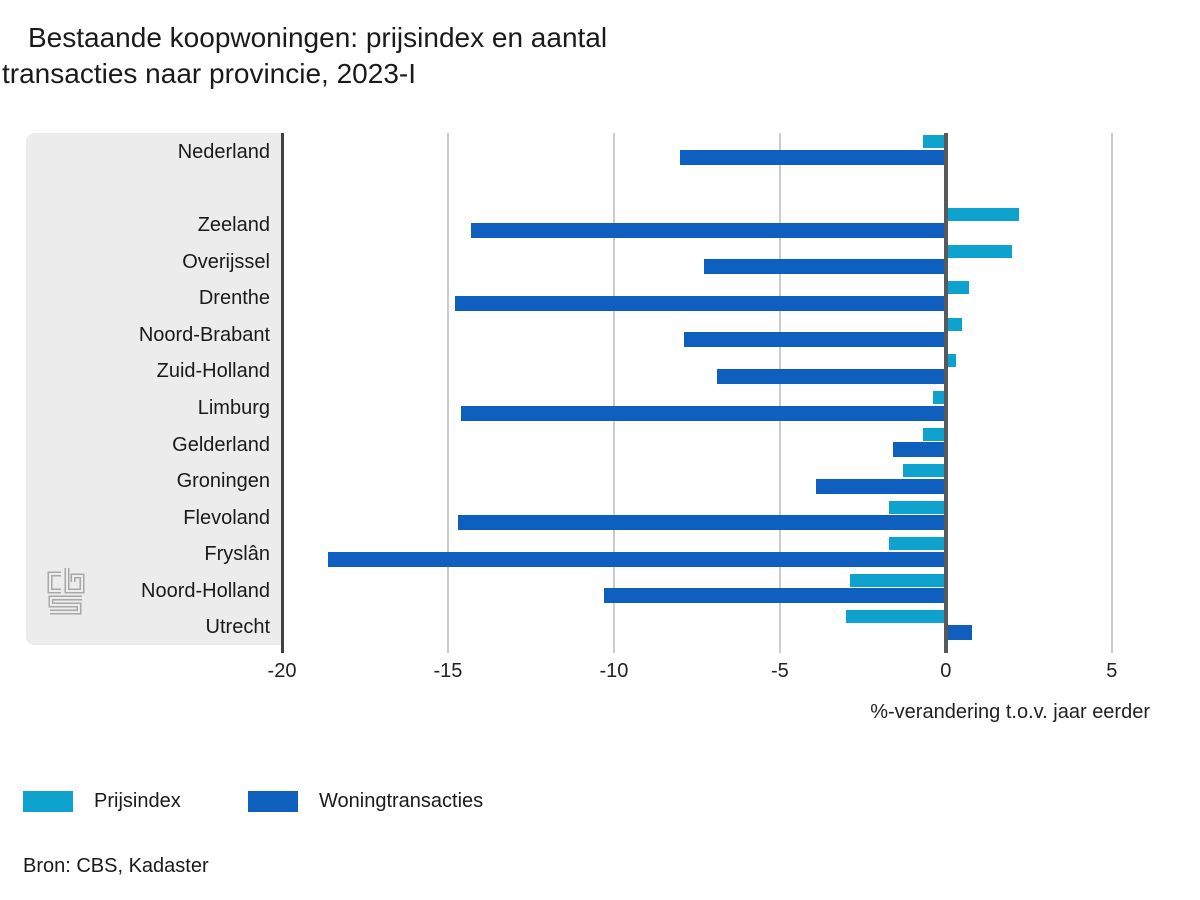 Image resolution: width=1200 pixels, height=900 pixels. I want to click on gridline--10, so click(613, 393).